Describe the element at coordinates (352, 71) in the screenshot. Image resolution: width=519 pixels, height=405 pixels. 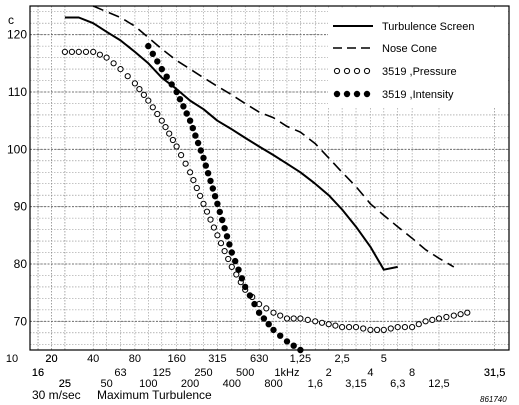
I see `legend-marker-pressure` at that location.